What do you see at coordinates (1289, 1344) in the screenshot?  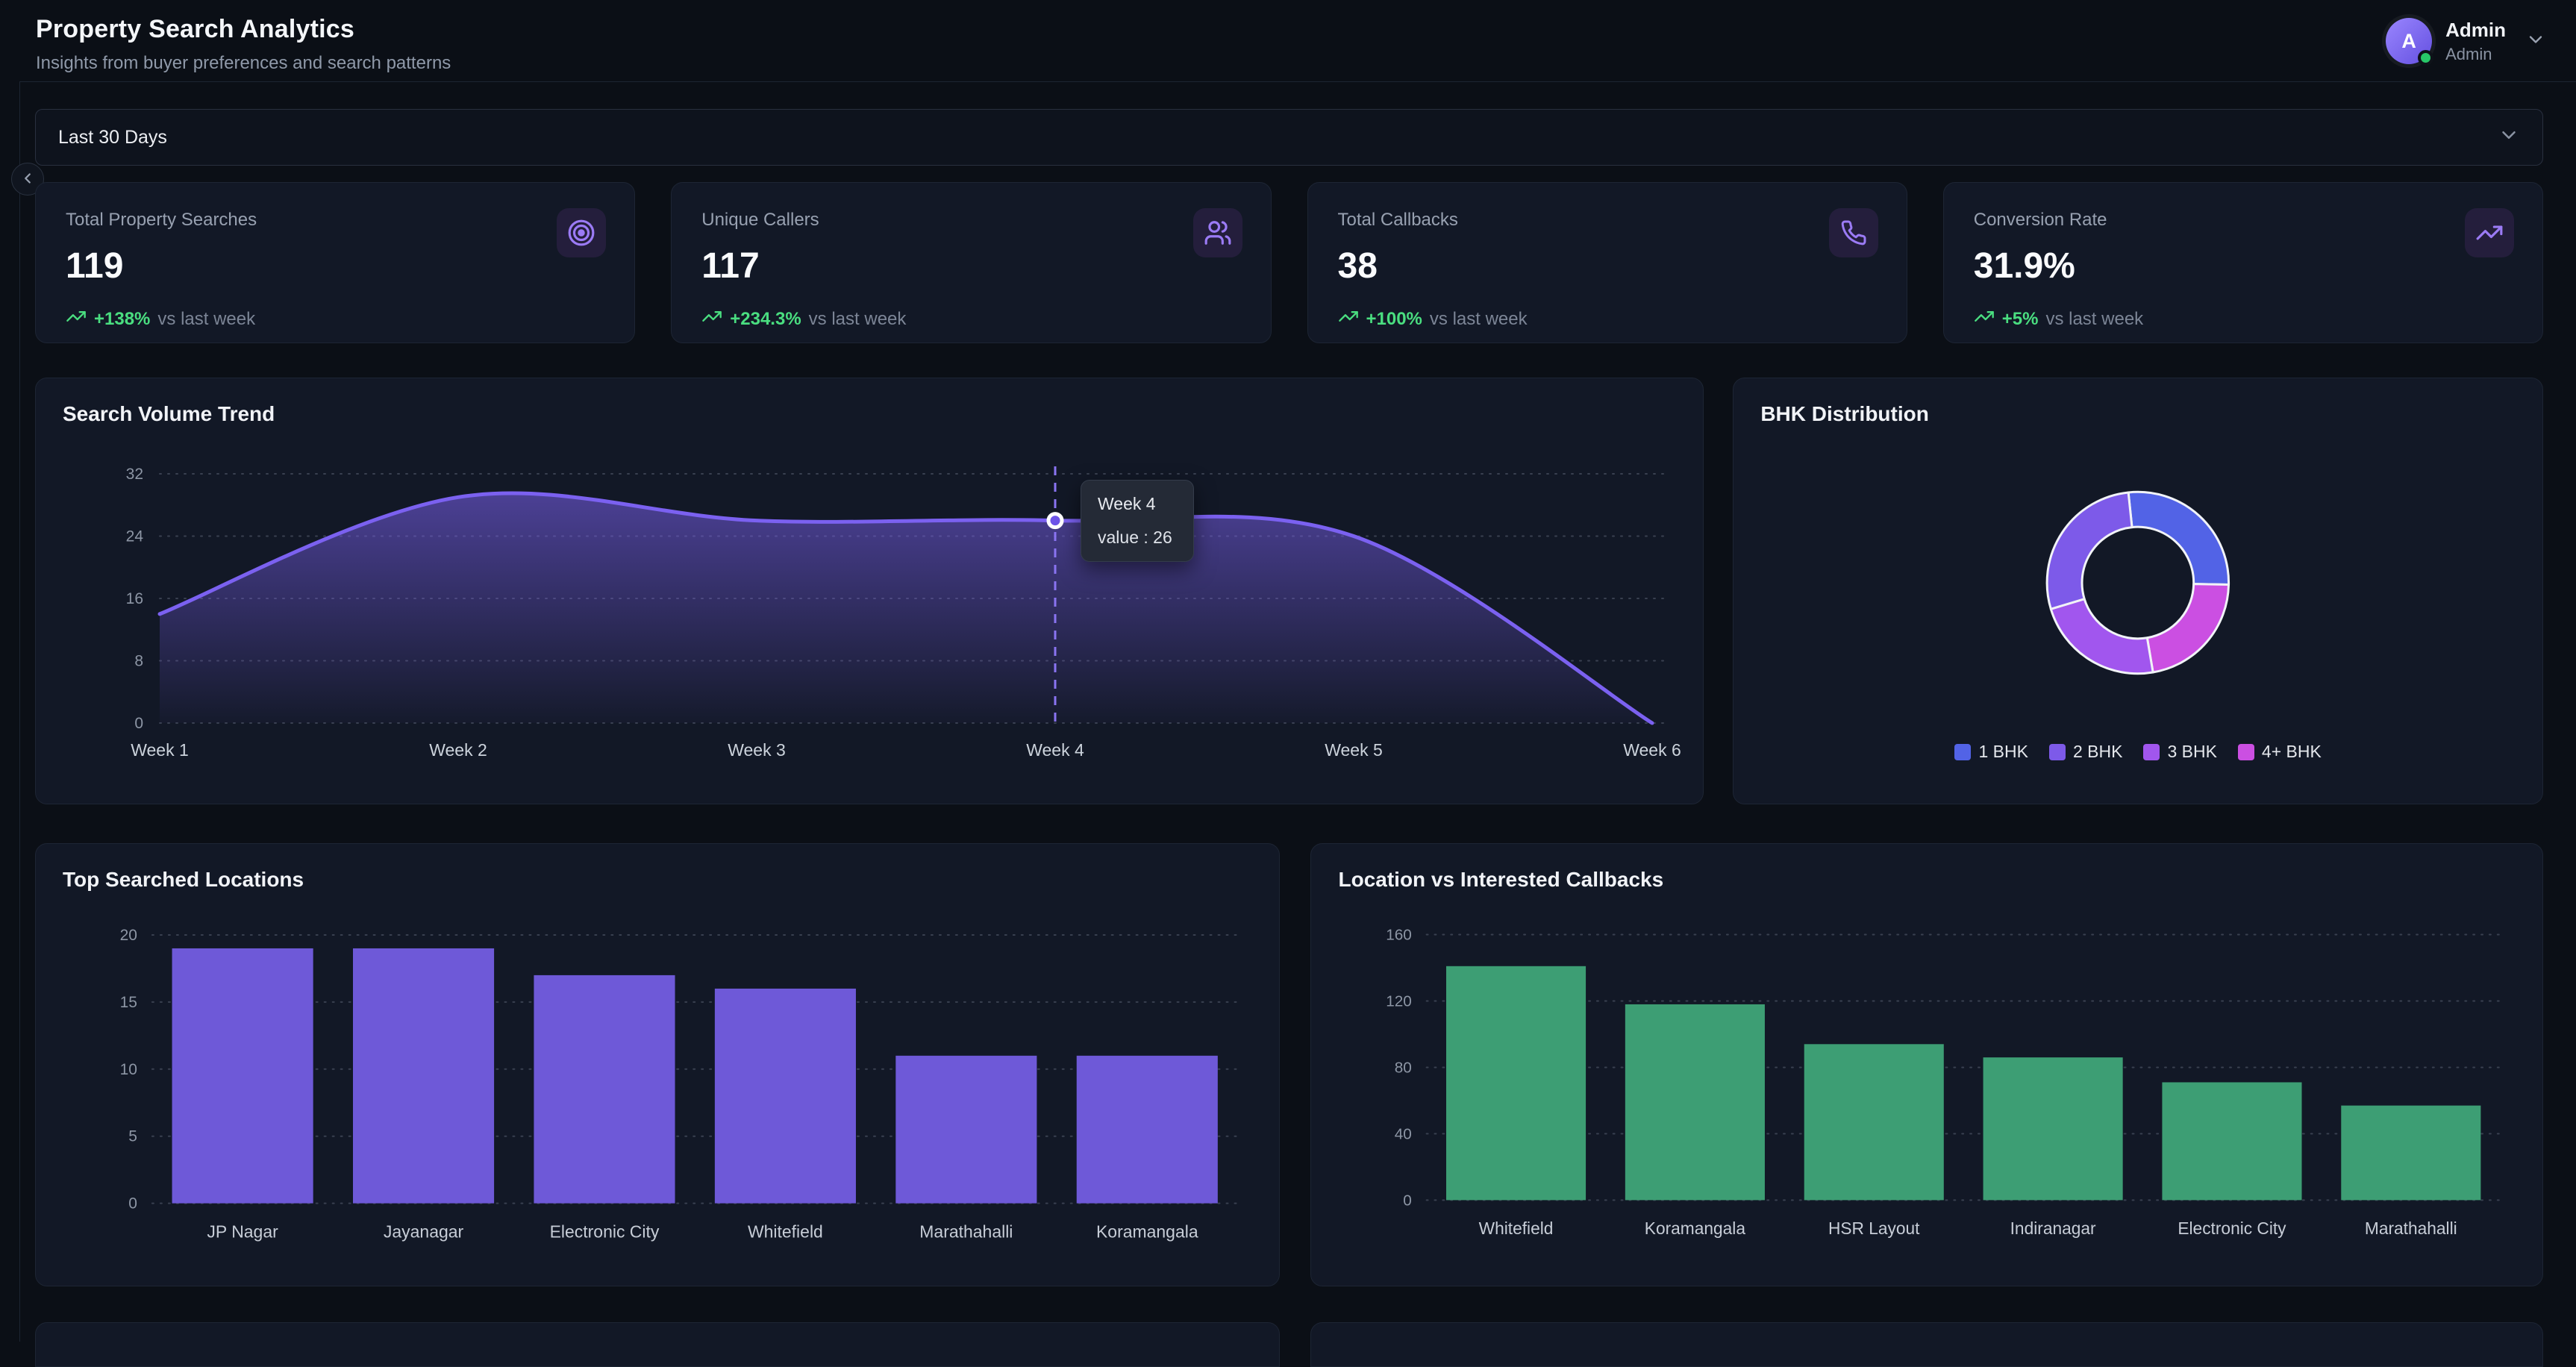 I see `partial-cards-row` at bounding box center [1289, 1344].